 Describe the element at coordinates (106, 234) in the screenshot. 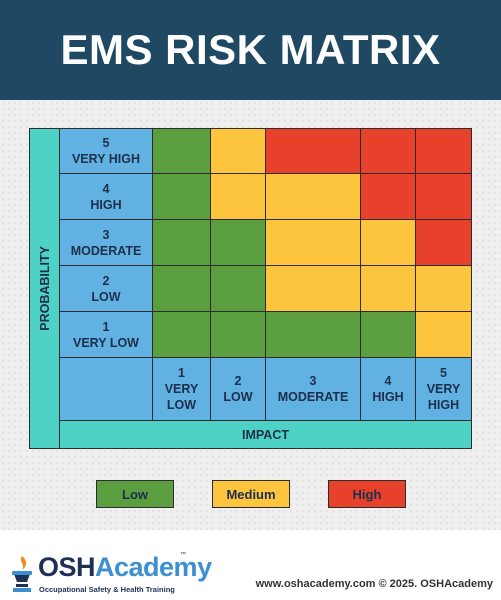

I see `row-number: 3` at that location.